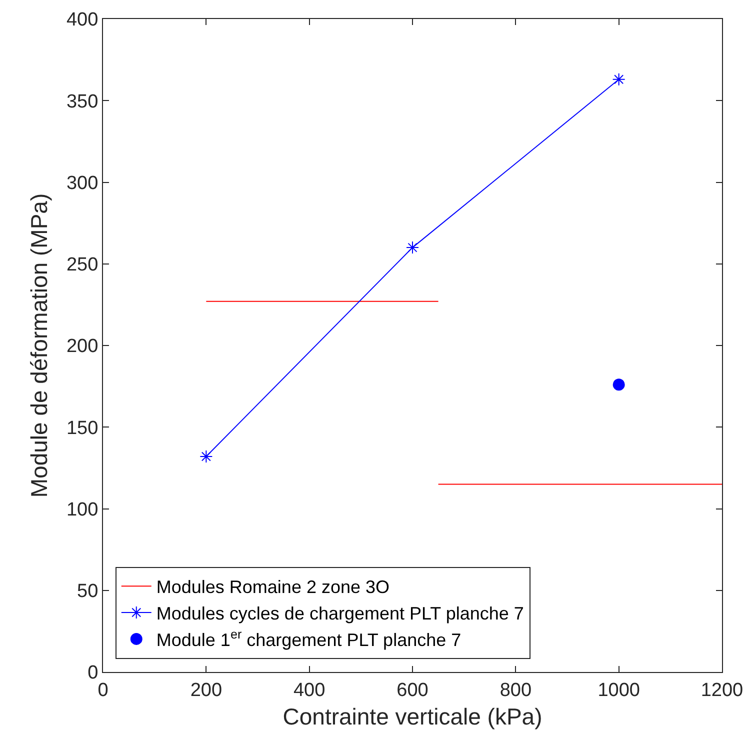 The image size is (754, 754). I want to click on legend-label: Module 1$^{er}$ chargement PLT planche 7, so click(309, 638).